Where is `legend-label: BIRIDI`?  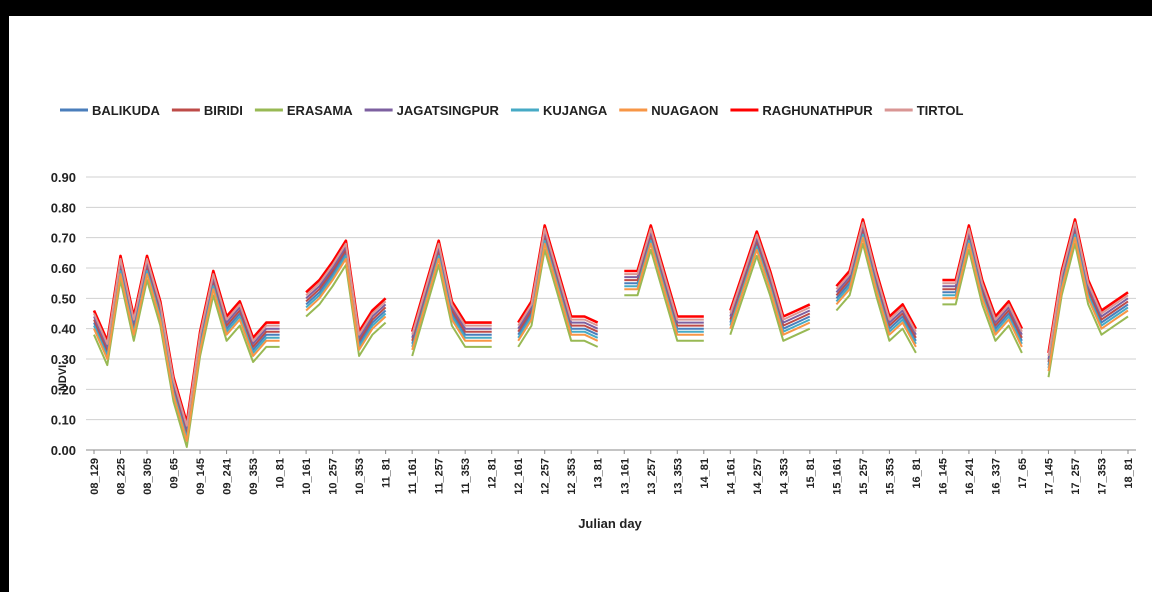
legend-label: BIRIDI is located at coordinates (223, 110).